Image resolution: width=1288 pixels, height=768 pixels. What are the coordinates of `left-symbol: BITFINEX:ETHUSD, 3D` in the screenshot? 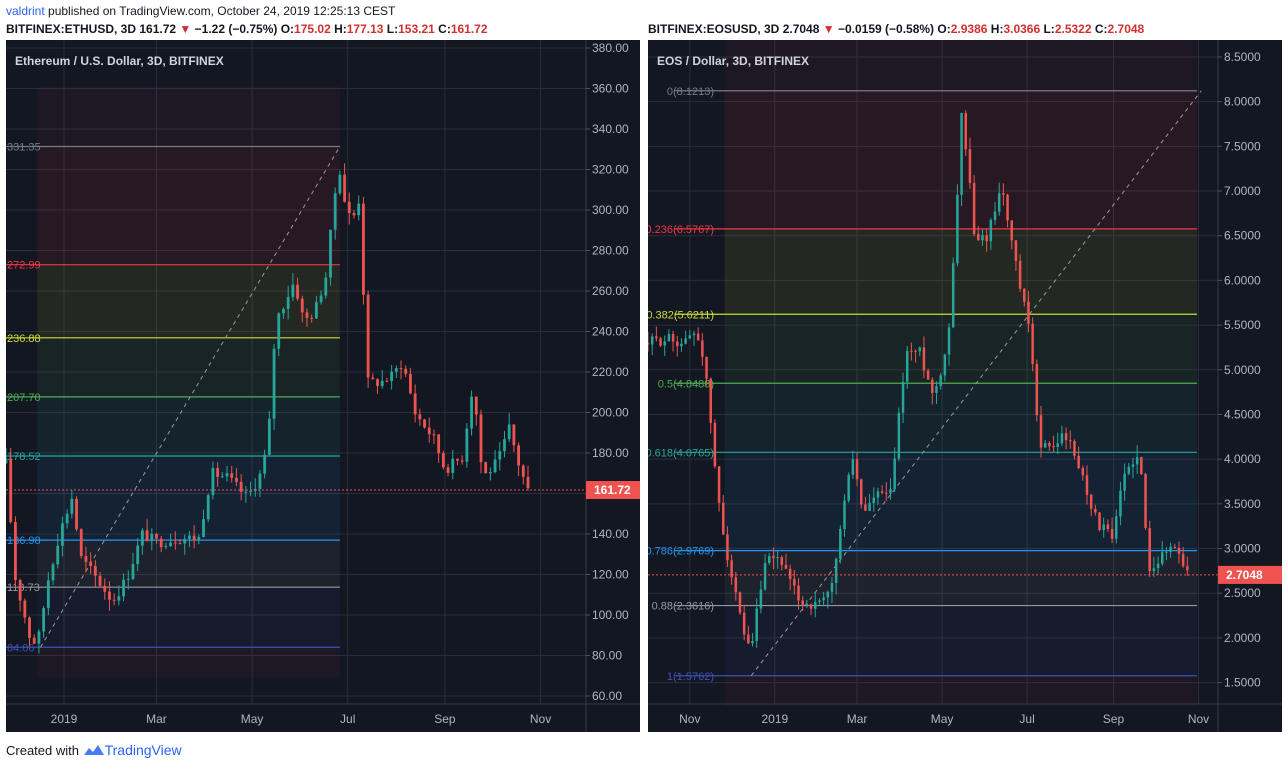 It's located at (71, 29).